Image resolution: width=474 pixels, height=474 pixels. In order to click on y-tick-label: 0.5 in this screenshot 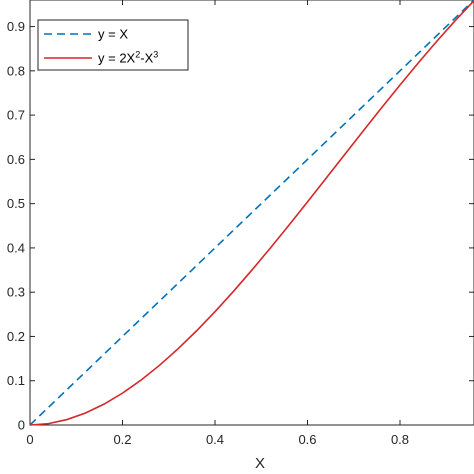, I will do `click(16, 203)`.